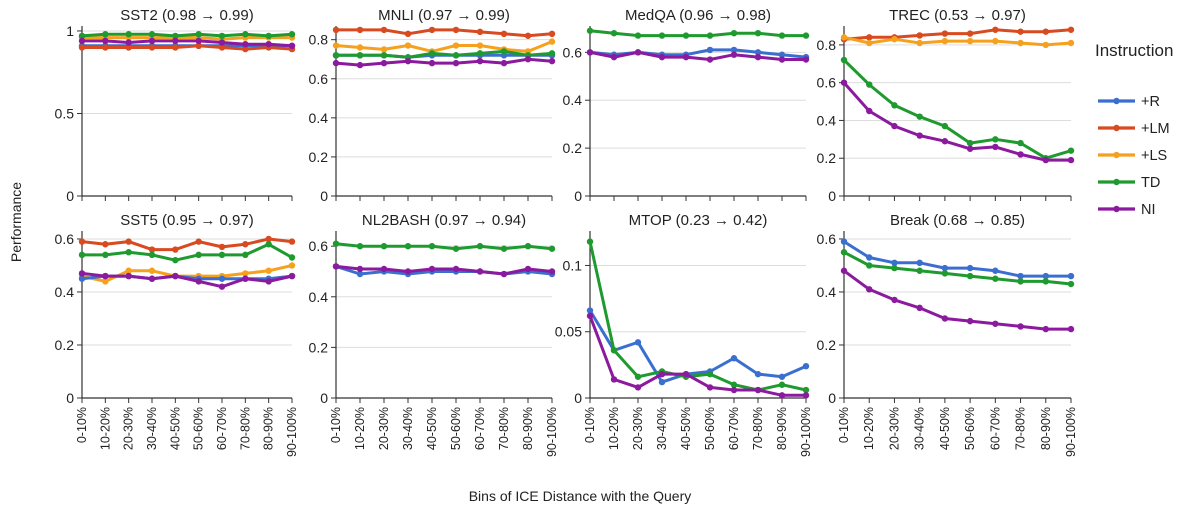  Describe the element at coordinates (578, 398) in the screenshot. I see `y-tick-label: 0` at that location.